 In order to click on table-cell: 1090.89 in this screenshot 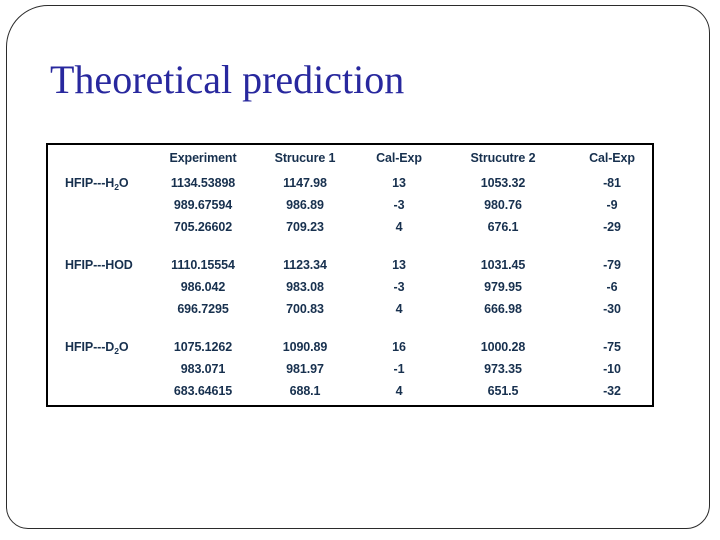, I will do `click(305, 347)`.